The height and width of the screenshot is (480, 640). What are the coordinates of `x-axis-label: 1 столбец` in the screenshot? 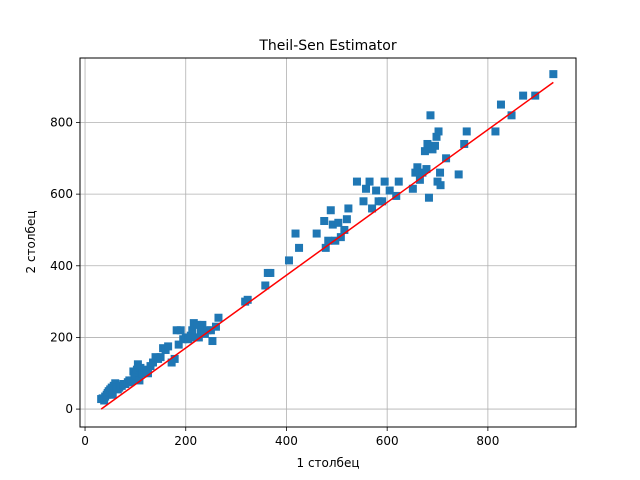 It's located at (328, 463).